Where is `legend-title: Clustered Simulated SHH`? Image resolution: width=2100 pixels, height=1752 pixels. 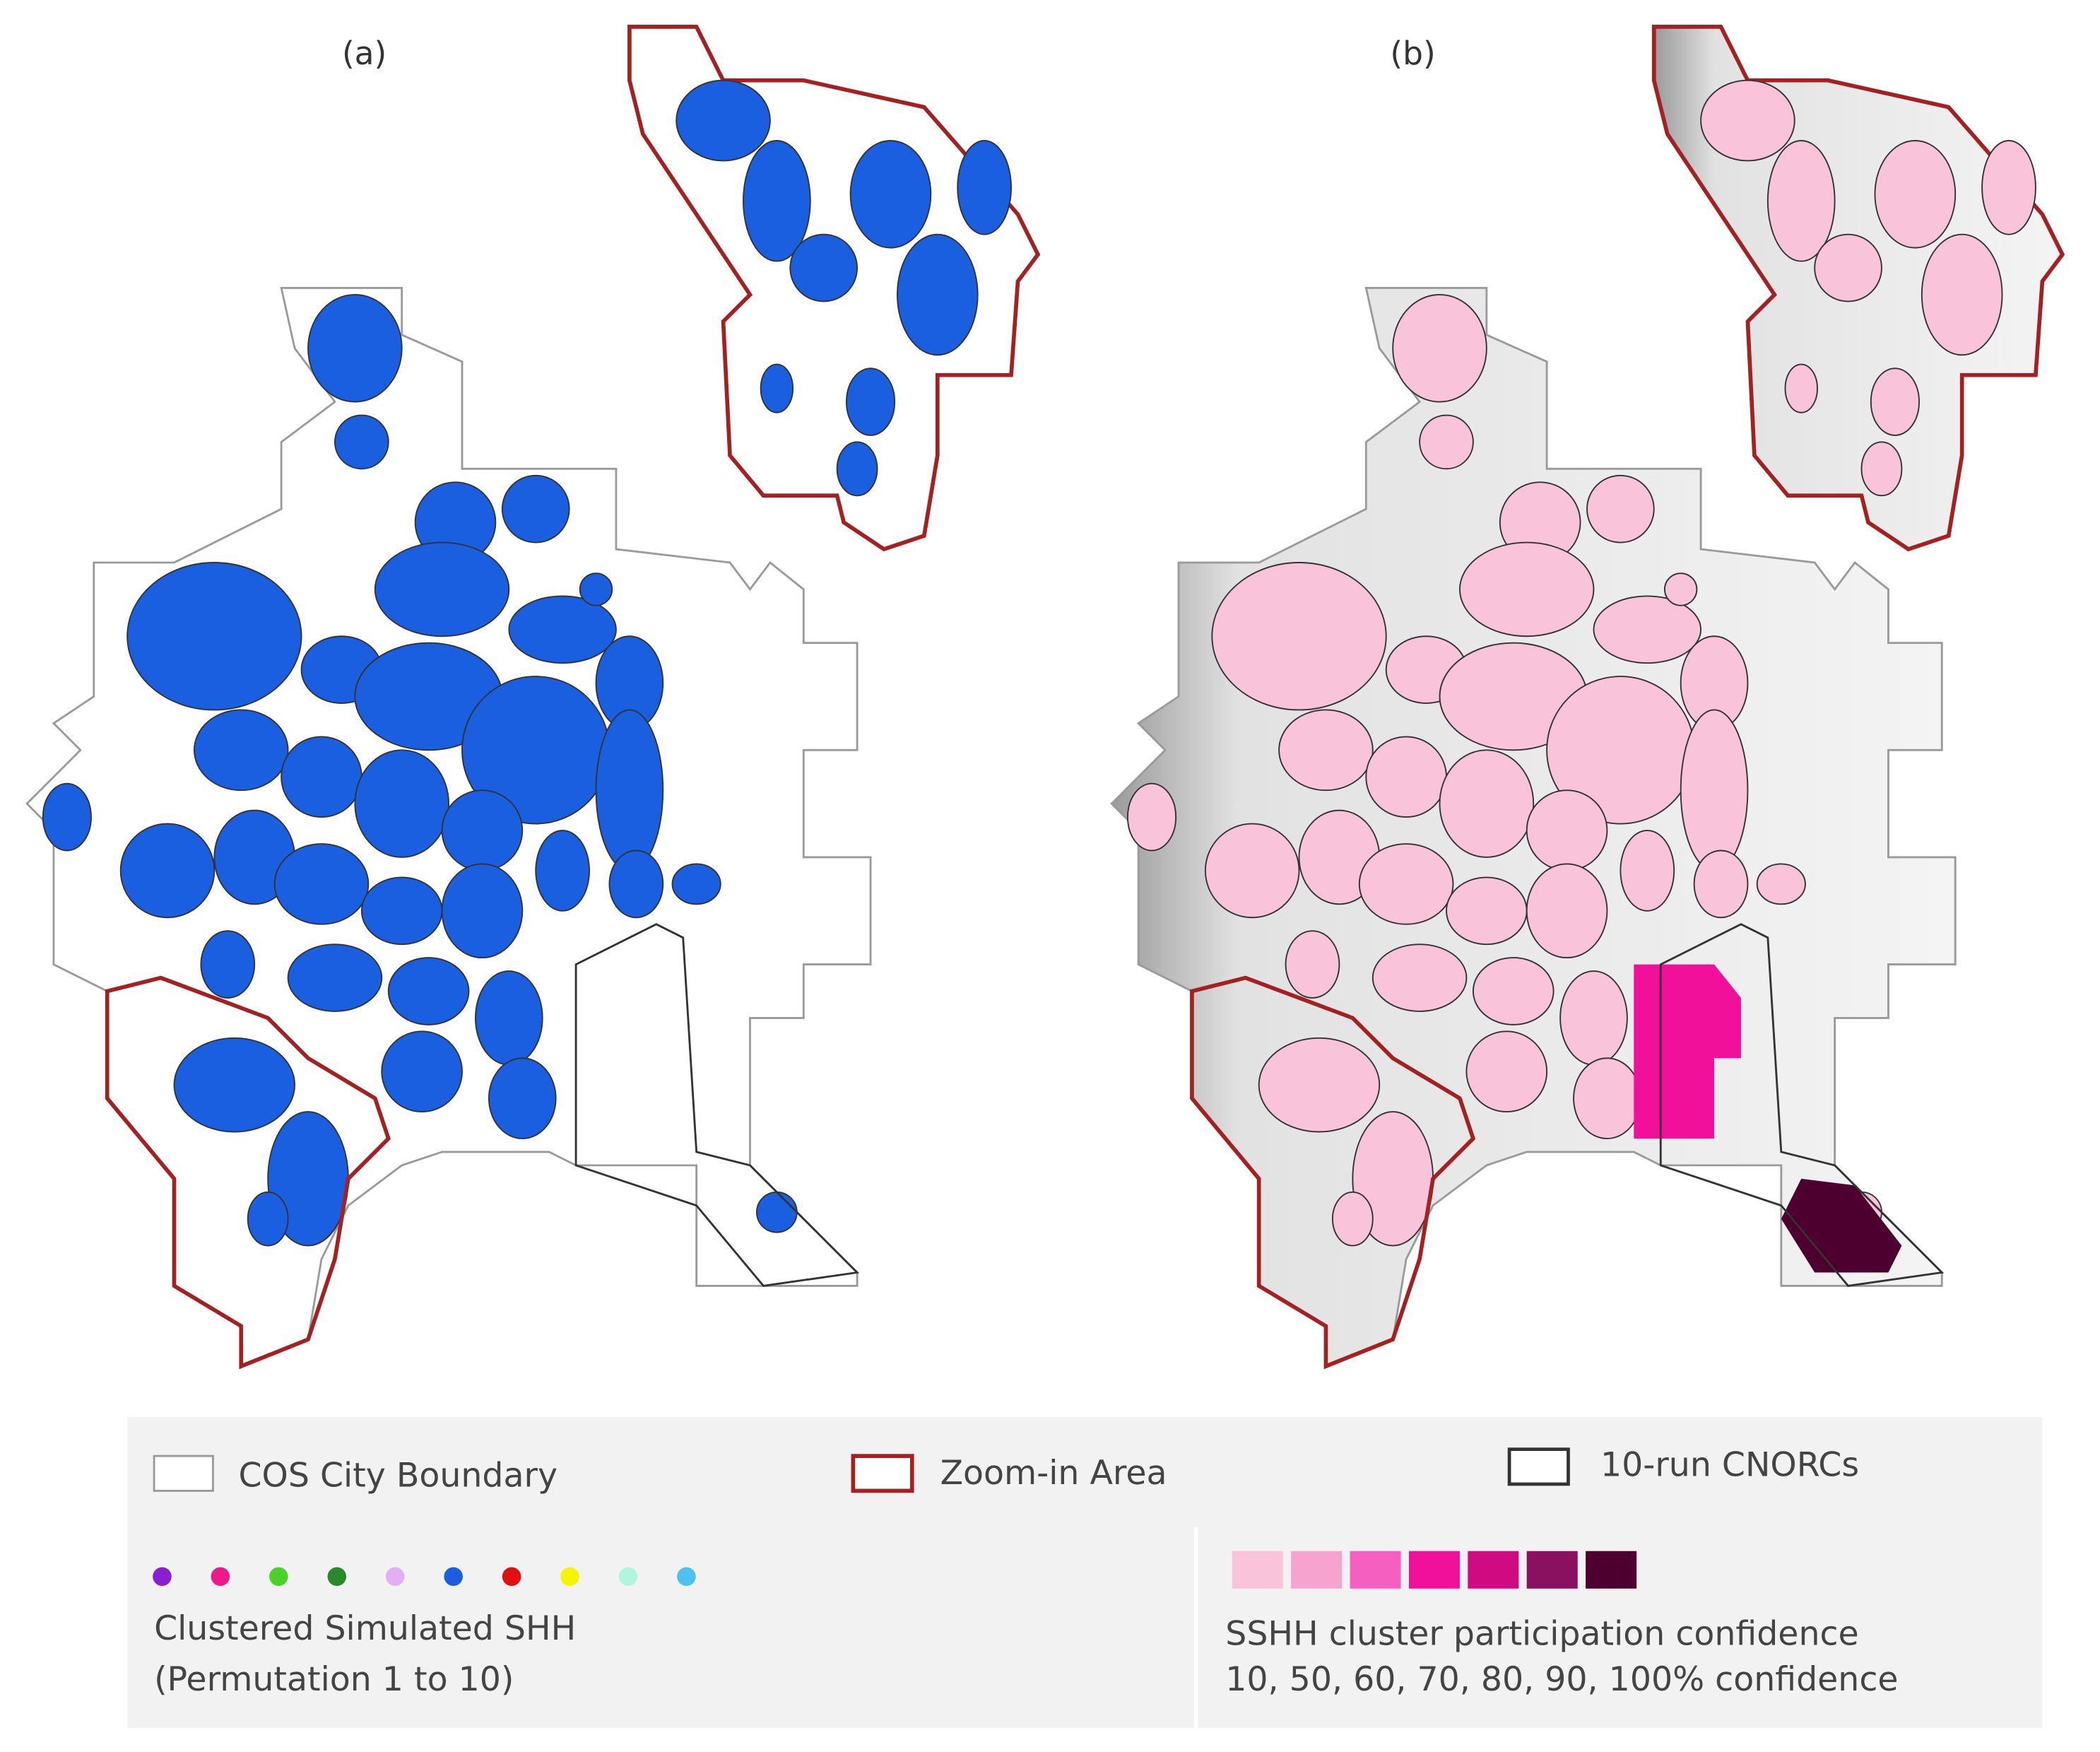 legend-title: Clustered Simulated SHH is located at coordinates (365, 1628).